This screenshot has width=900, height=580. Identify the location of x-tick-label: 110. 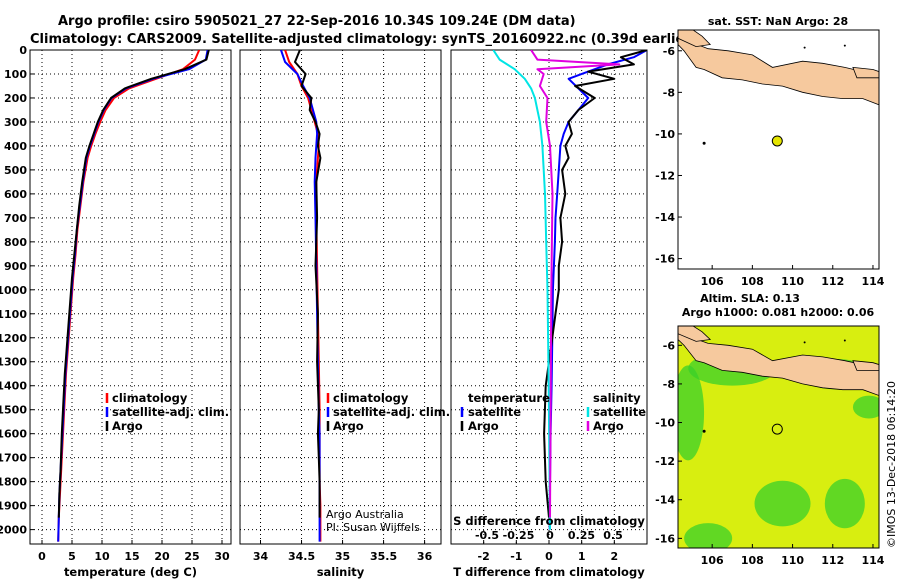
(792, 560).